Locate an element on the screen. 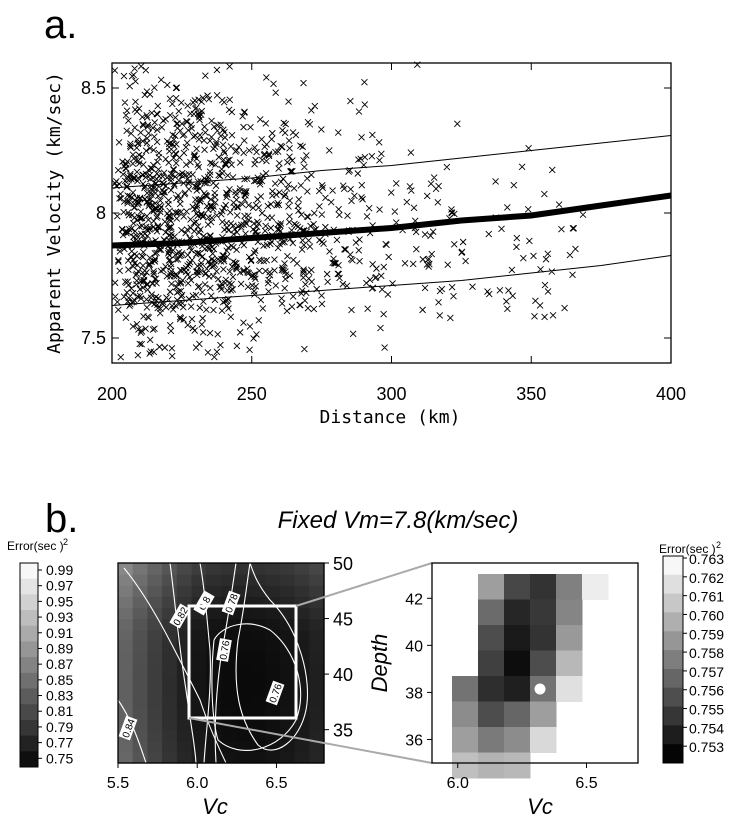 The width and height of the screenshot is (745, 829). contour-label: 0.76 is located at coordinates (225, 650).